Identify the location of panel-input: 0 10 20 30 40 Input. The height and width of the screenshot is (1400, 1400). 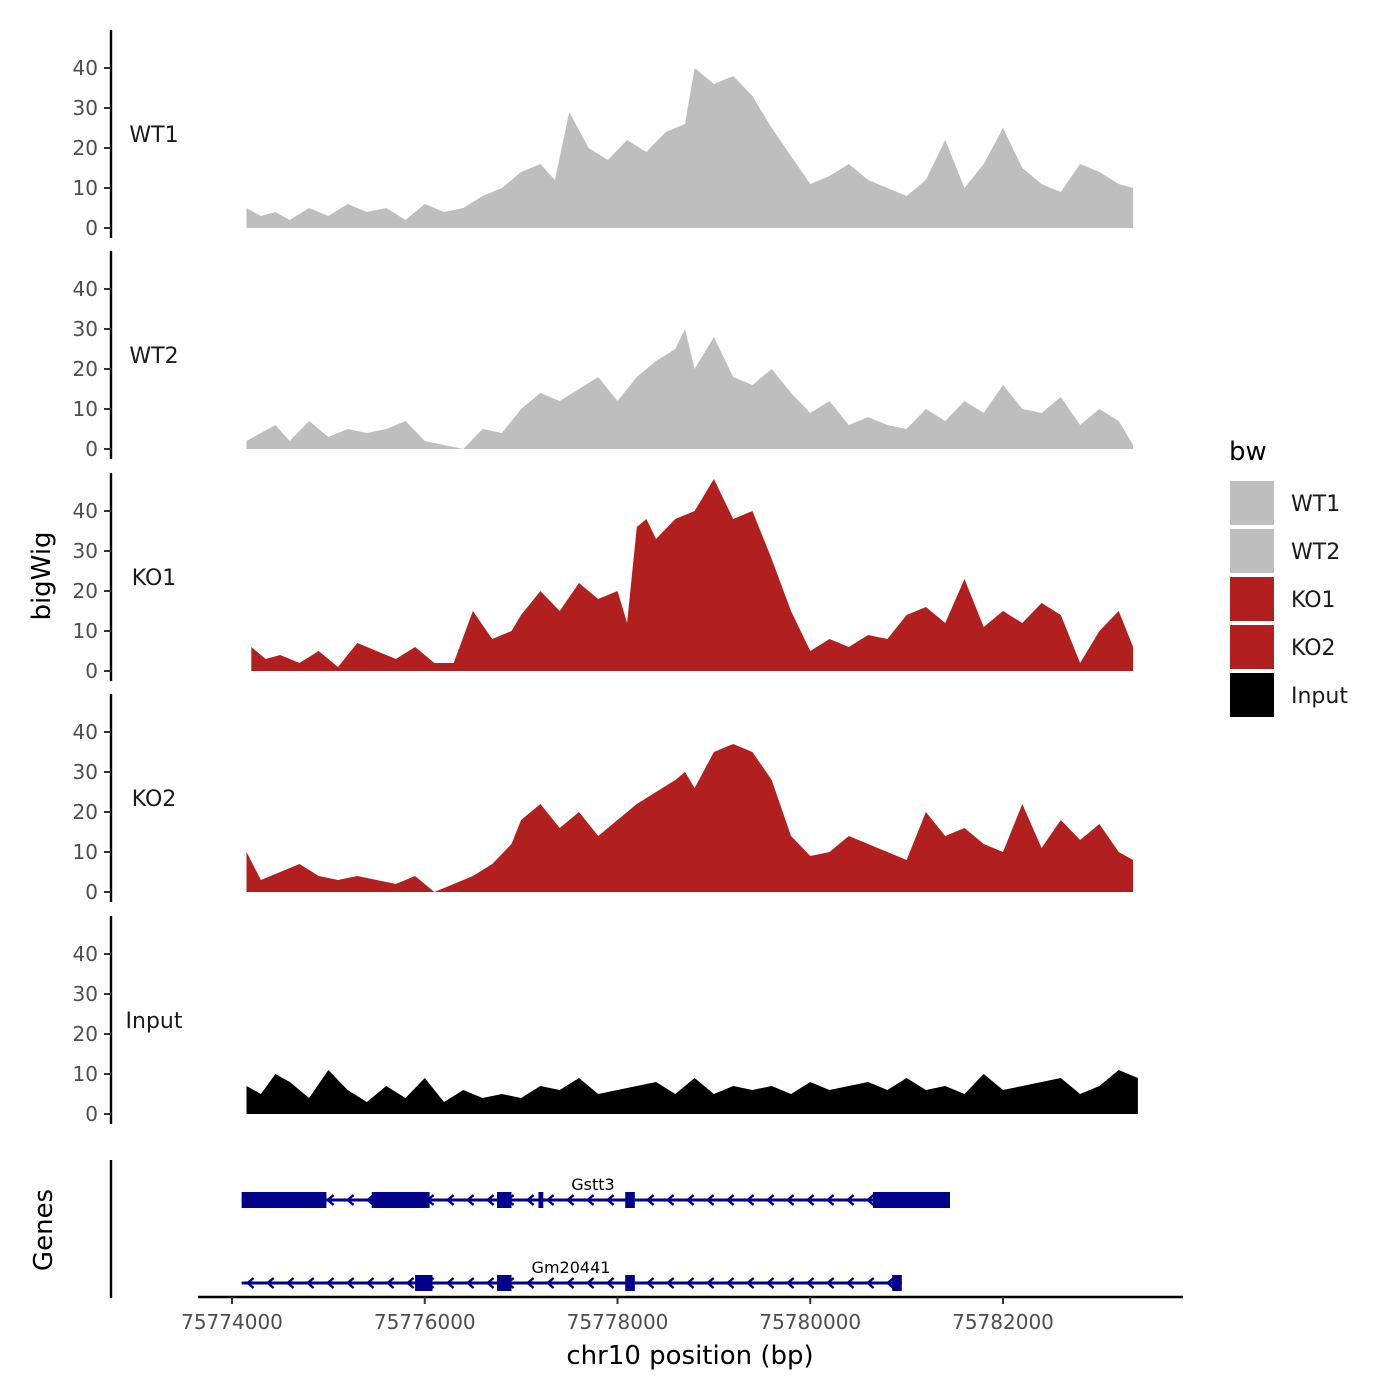
(605, 1021).